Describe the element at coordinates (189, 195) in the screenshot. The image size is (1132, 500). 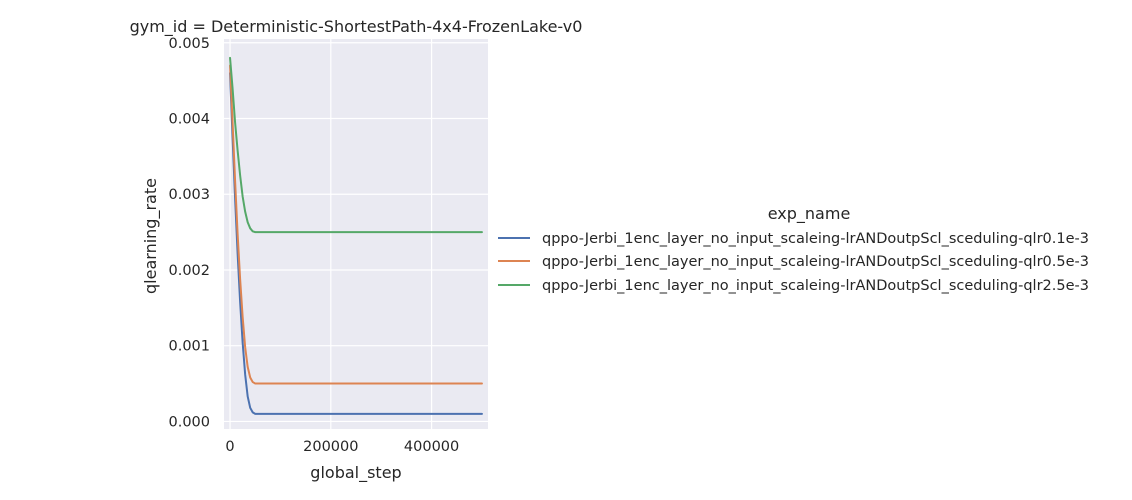
I see `y-tick-label: 0.003` at that location.